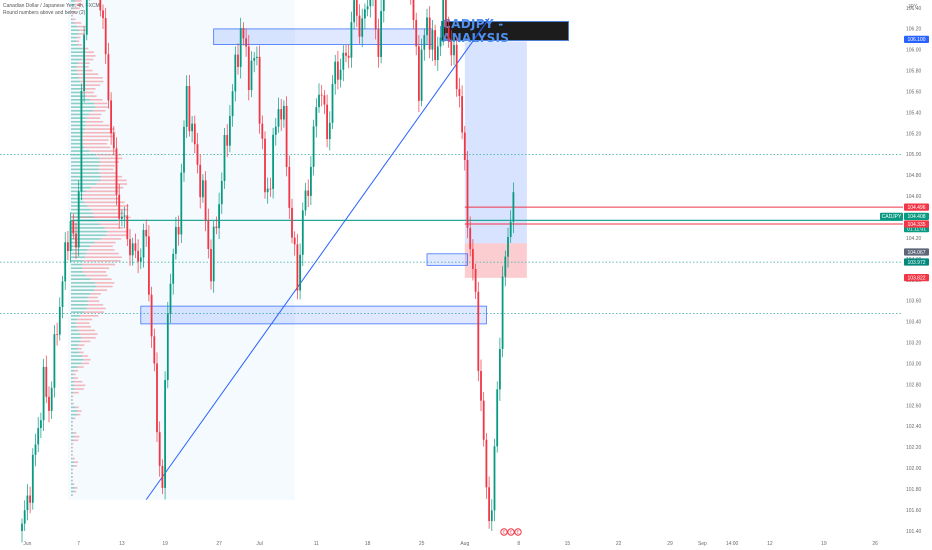  Describe the element at coordinates (914, 239) in the screenshot. I see `price-tick-label: 104.20` at that location.